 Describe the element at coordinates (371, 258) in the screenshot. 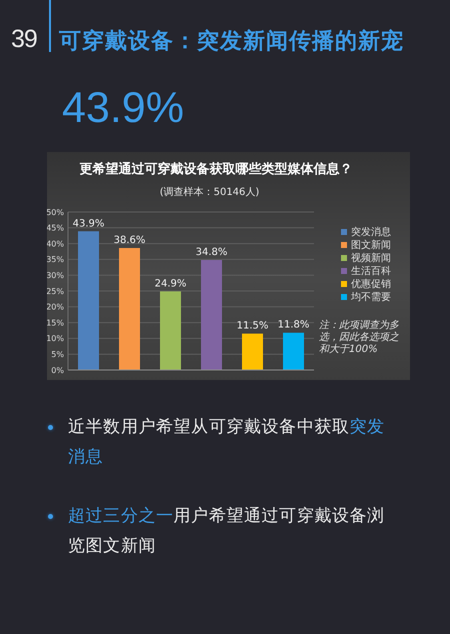

I see `legend-label: 视频新闻` at that location.